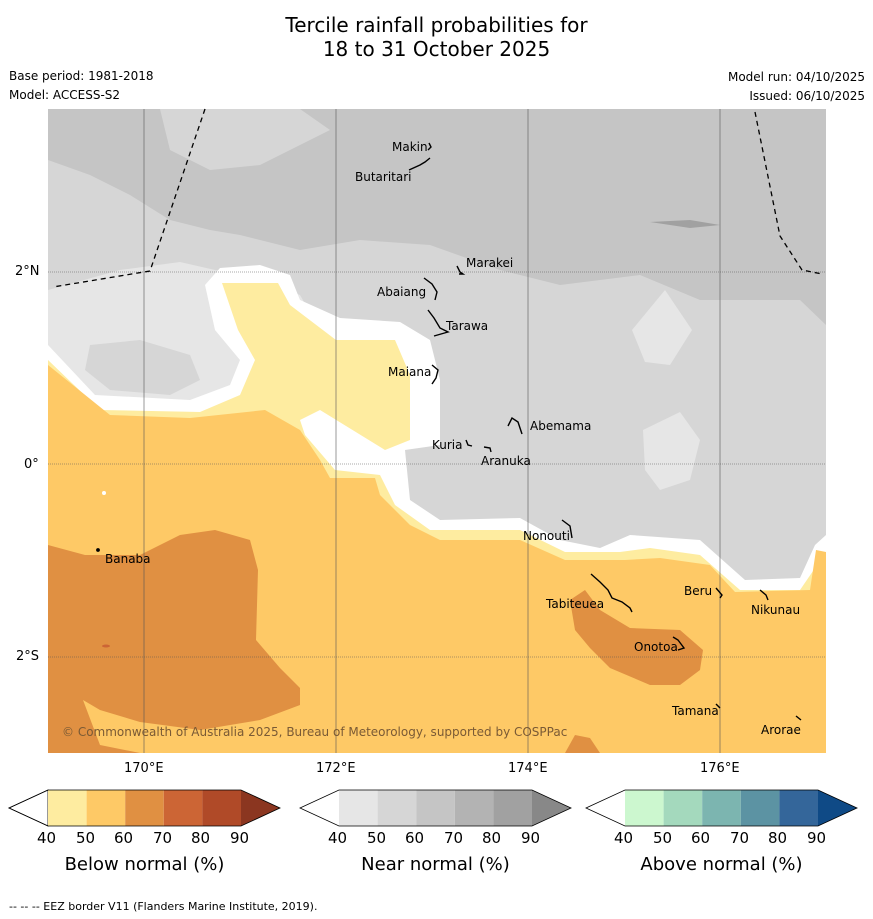 The image size is (873, 919). Describe the element at coordinates (336, 768) in the screenshot. I see `lon-tick-172: 172°E` at that location.